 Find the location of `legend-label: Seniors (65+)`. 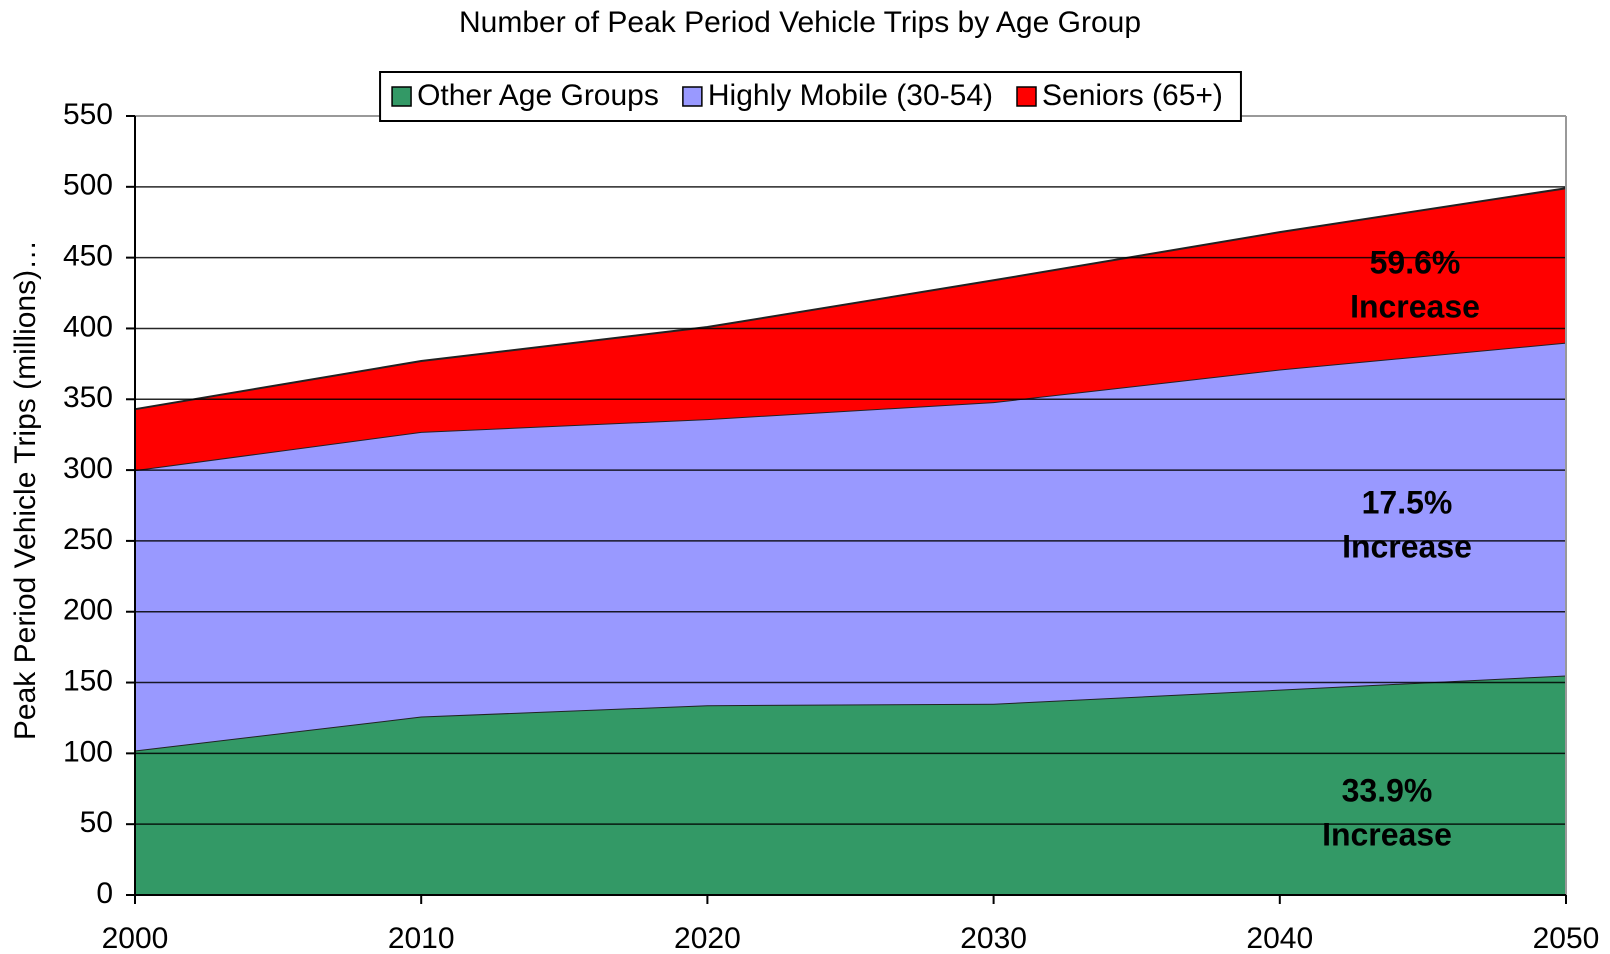

legend-label: Seniors (65+) is located at coordinates (1132, 95).